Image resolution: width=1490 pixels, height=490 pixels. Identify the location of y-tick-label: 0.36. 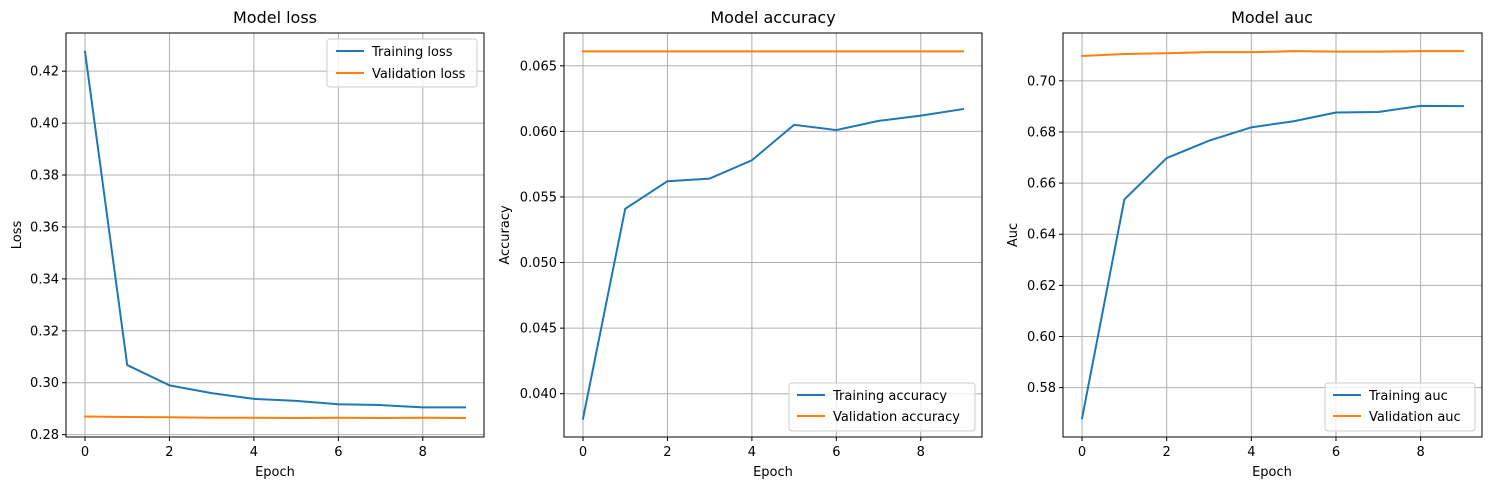
(44, 227).